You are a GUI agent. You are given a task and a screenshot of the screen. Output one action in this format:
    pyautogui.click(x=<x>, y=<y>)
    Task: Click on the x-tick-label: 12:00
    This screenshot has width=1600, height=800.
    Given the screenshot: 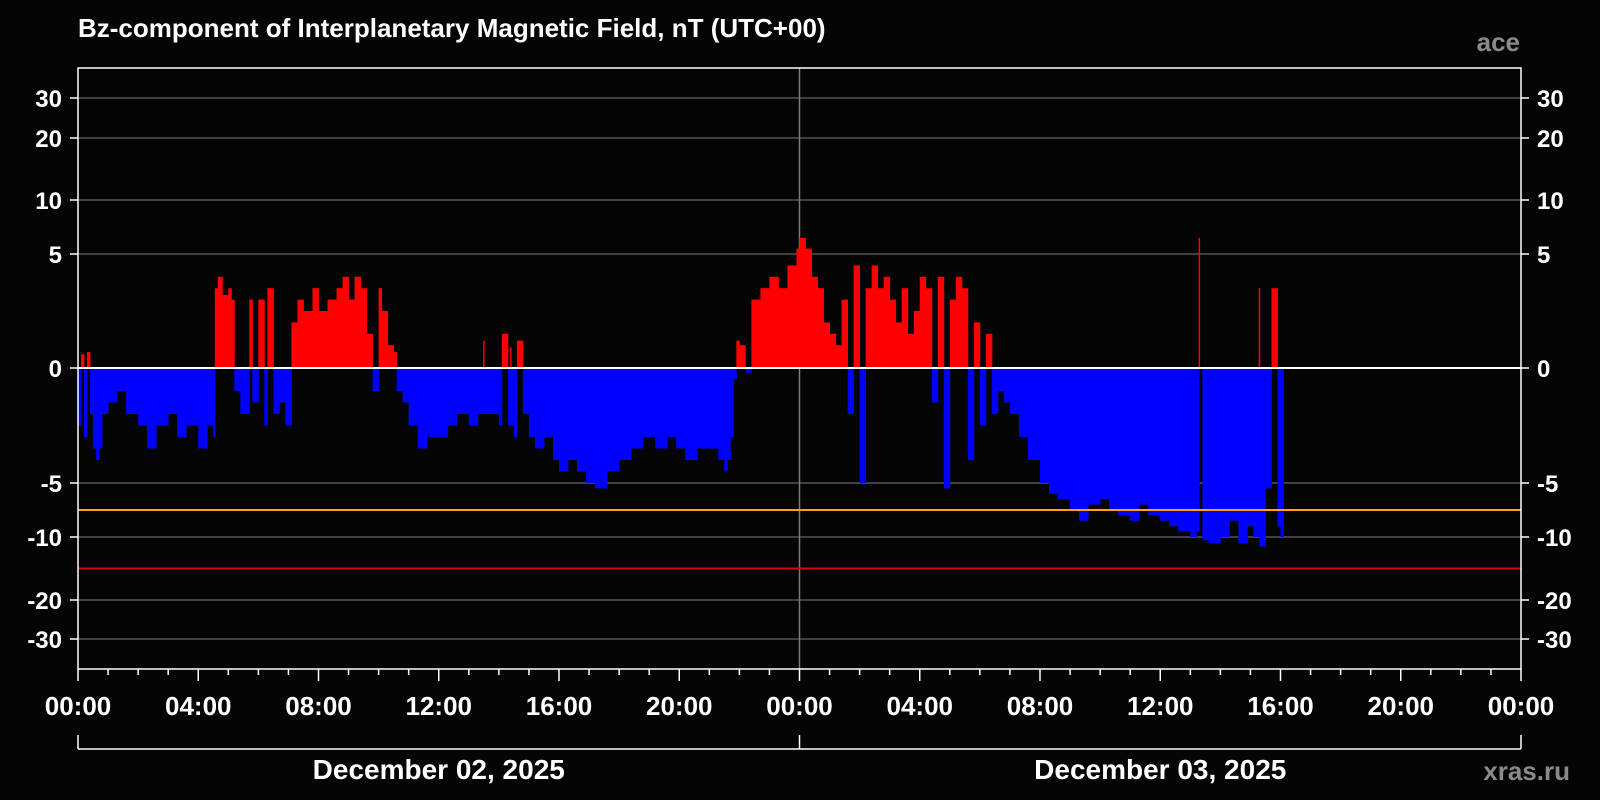 What is the action you would take?
    pyautogui.click(x=439, y=706)
    